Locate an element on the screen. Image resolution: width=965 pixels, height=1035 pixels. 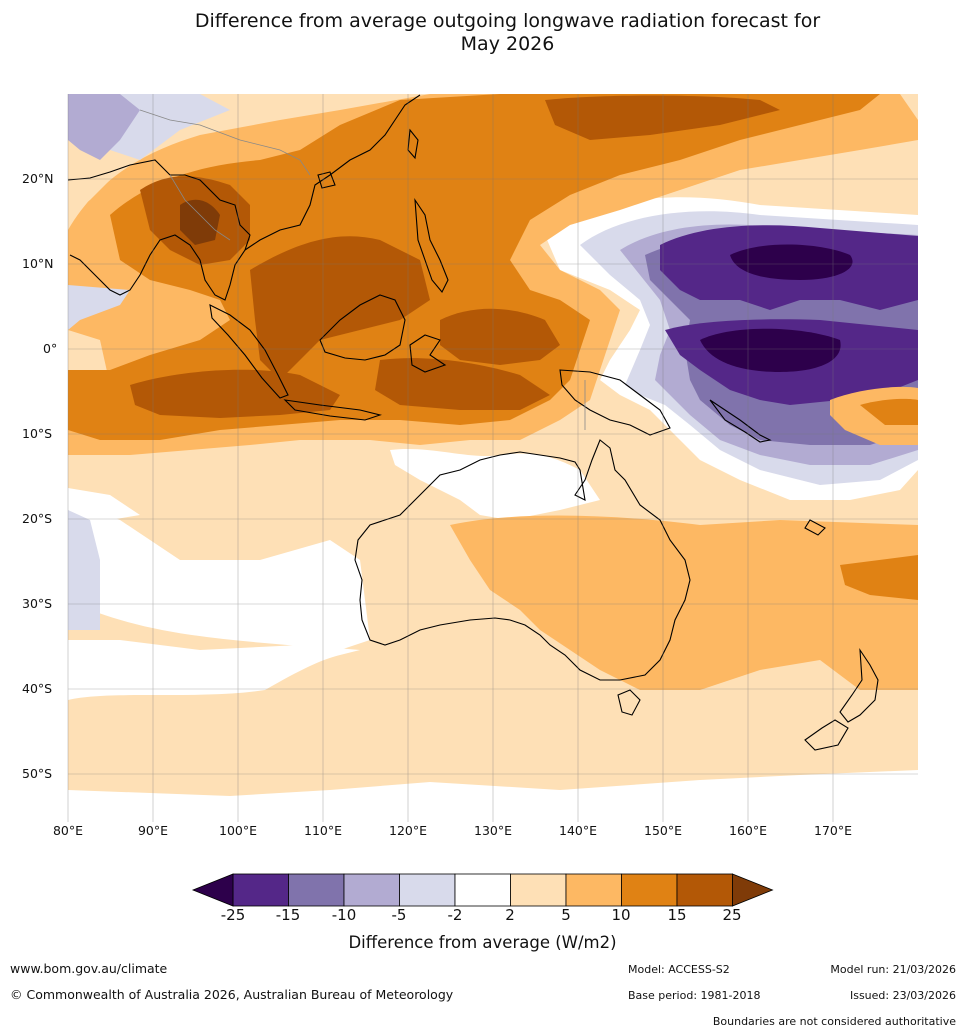
country-borders is located at coordinates (362, 269).